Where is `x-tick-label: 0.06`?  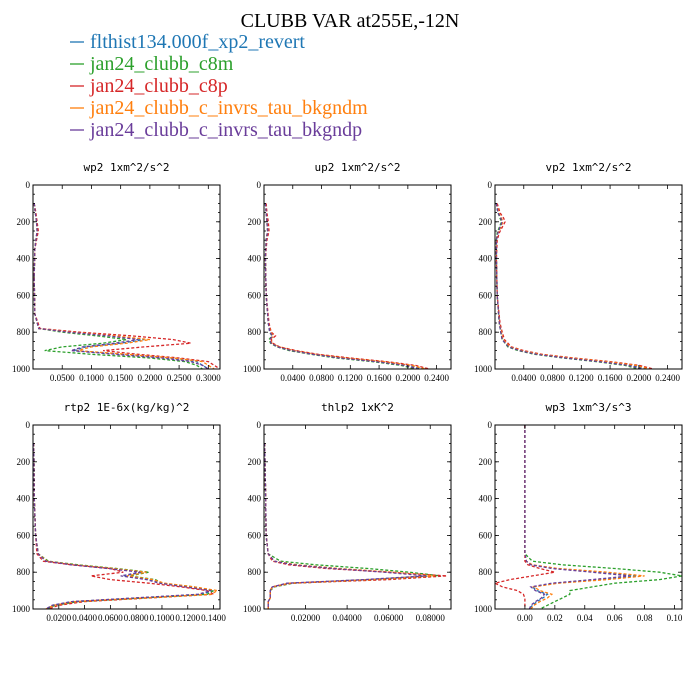 x-tick-label: 0.06 is located at coordinates (615, 618).